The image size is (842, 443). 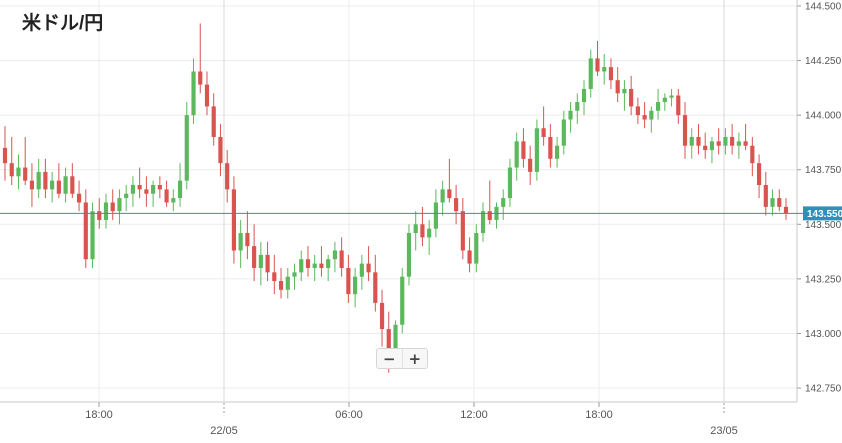 What do you see at coordinates (724, 431) in the screenshot?
I see `date-tick-label: 23/05` at bounding box center [724, 431].